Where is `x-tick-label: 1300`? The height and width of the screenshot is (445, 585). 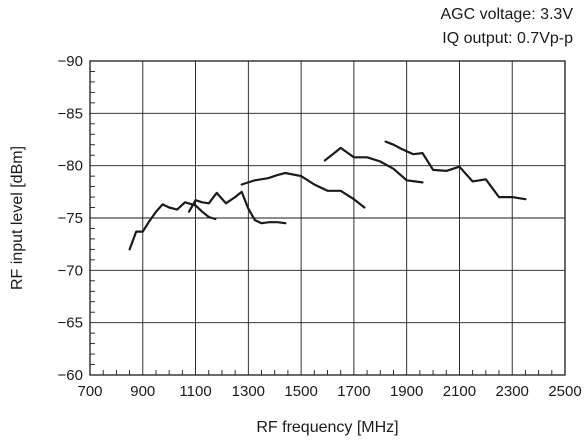 x-tick-label: 1300 is located at coordinates (248, 391).